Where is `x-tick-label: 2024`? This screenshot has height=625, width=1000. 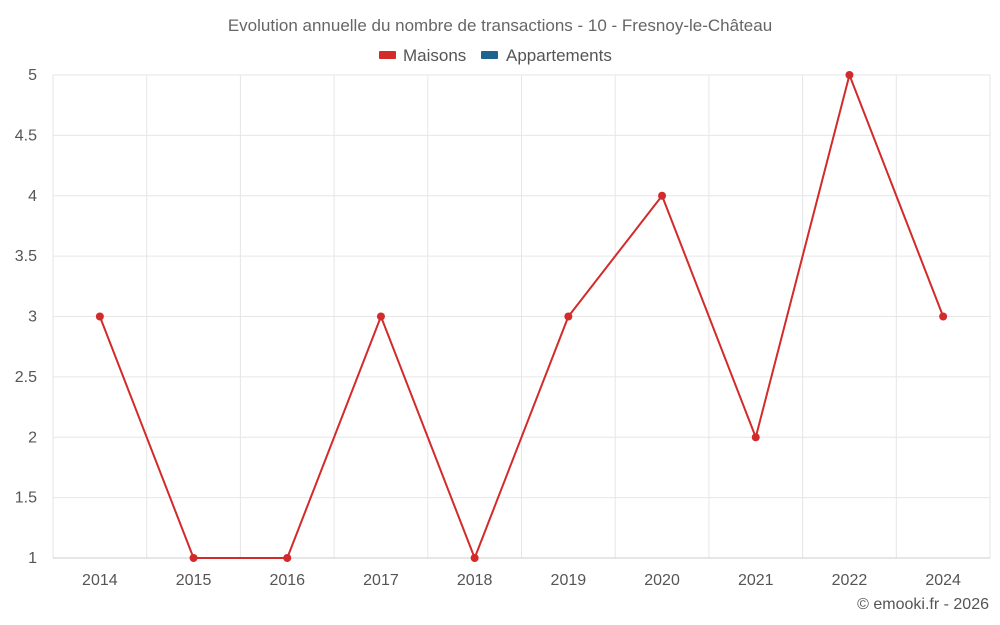
x-tick-label: 2024 is located at coordinates (943, 580).